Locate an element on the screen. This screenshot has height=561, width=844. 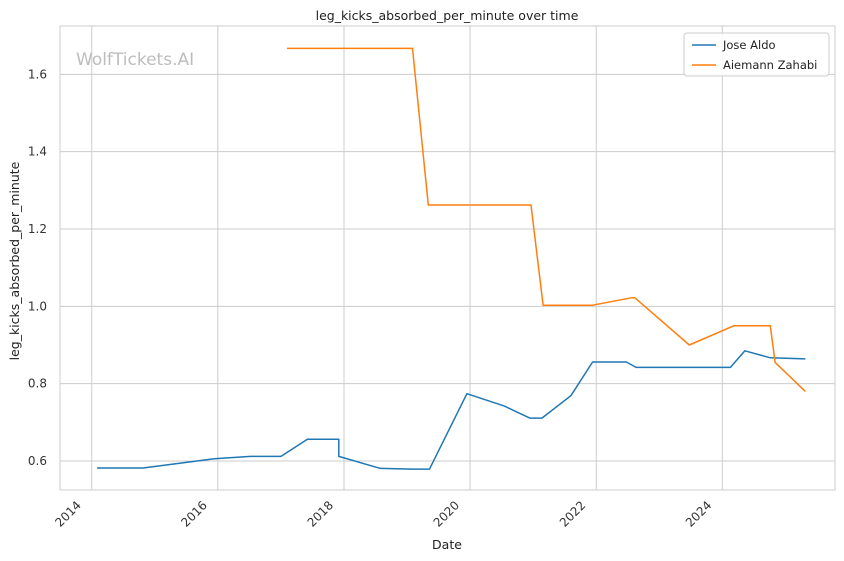
y-tick-labels: 0.6 0.8 1.0 1.2 1.4 1.6 is located at coordinates (37, 267).